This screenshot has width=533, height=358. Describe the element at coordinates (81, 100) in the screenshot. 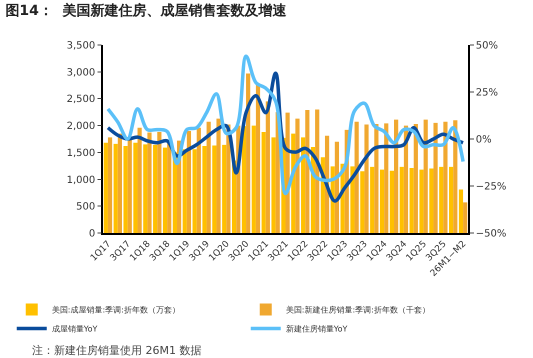

I see `y-tick-label: 2,500` at that location.